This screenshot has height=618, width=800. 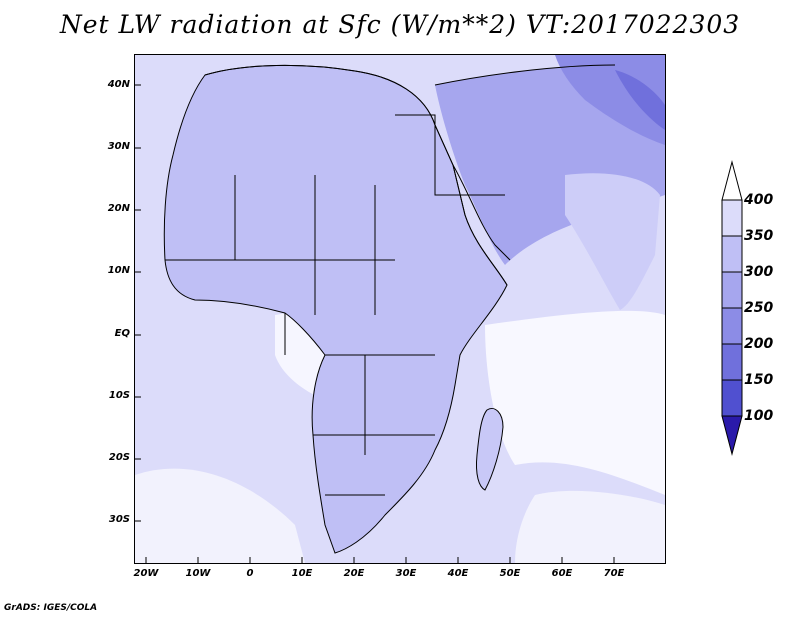 I want to click on lon-label: 70E, so click(x=614, y=573).